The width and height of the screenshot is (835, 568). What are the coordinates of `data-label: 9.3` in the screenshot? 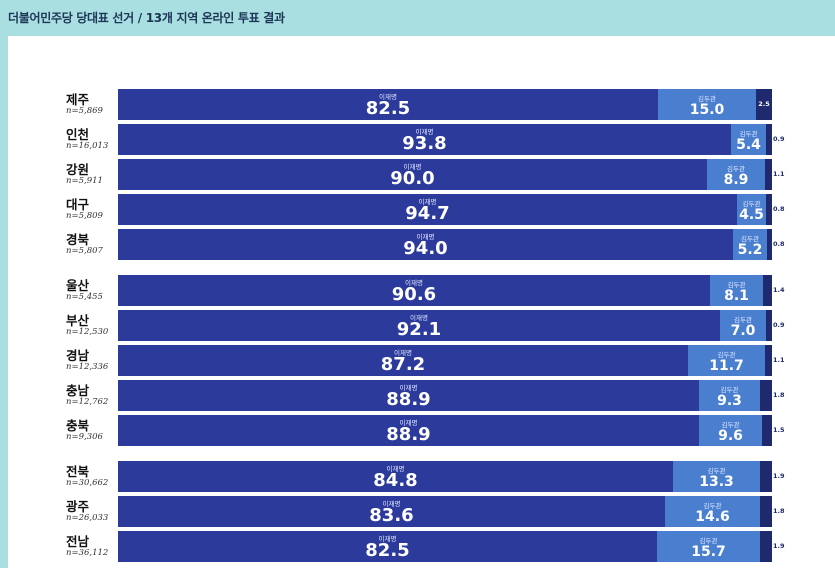 It's located at (729, 401).